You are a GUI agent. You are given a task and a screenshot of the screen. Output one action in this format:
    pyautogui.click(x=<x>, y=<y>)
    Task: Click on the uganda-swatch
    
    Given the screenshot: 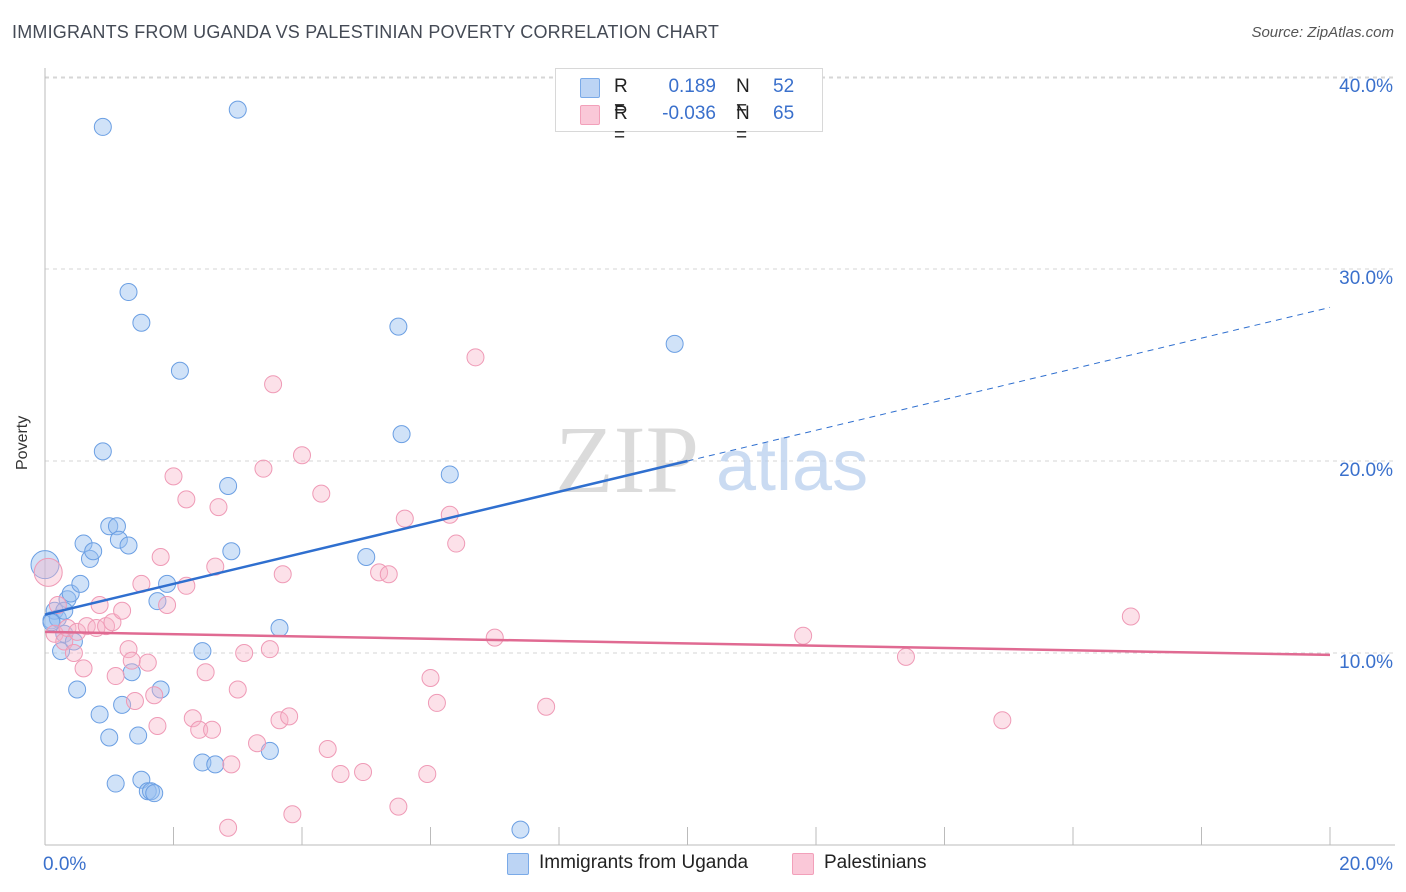 What is the action you would take?
    pyautogui.click(x=590, y=88)
    